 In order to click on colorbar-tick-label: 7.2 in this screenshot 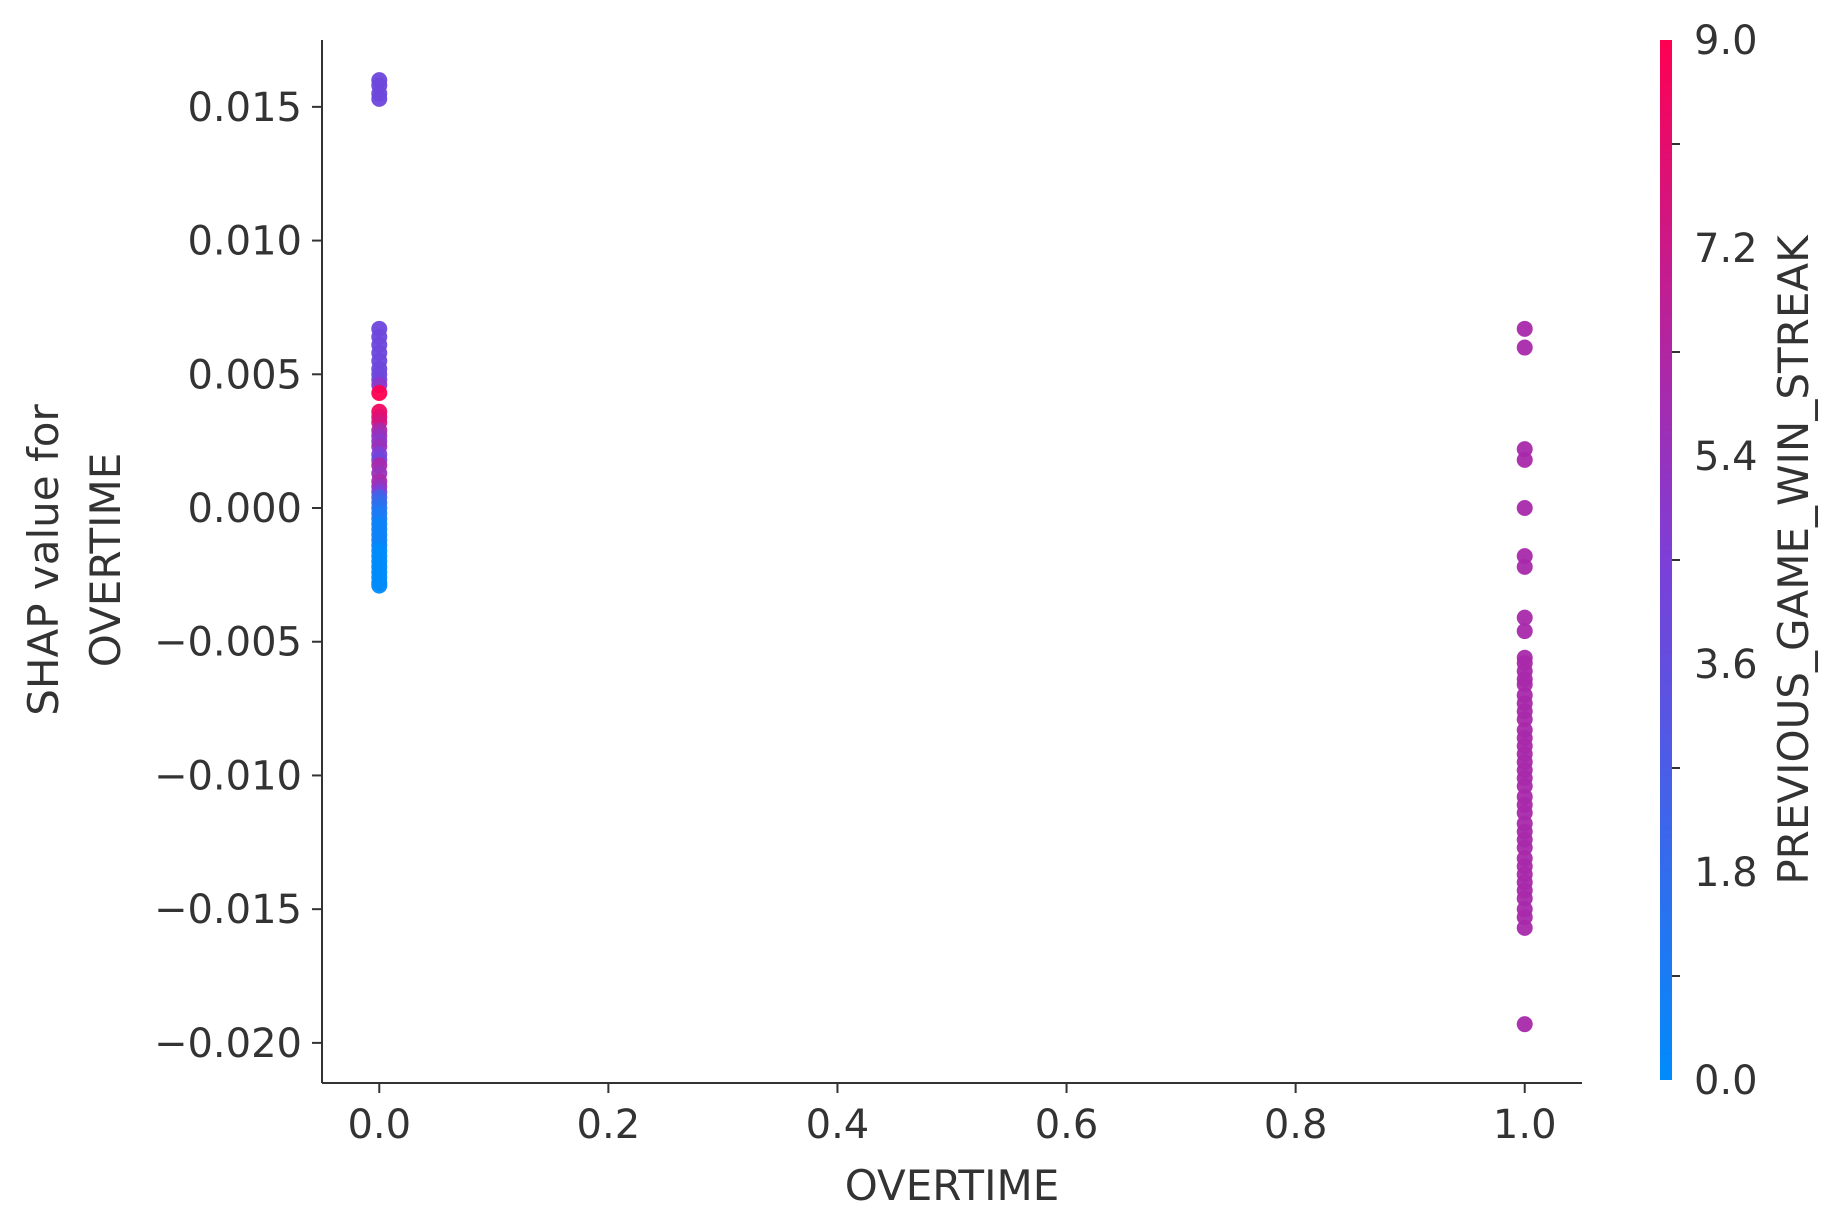, I will do `click(1726, 249)`.